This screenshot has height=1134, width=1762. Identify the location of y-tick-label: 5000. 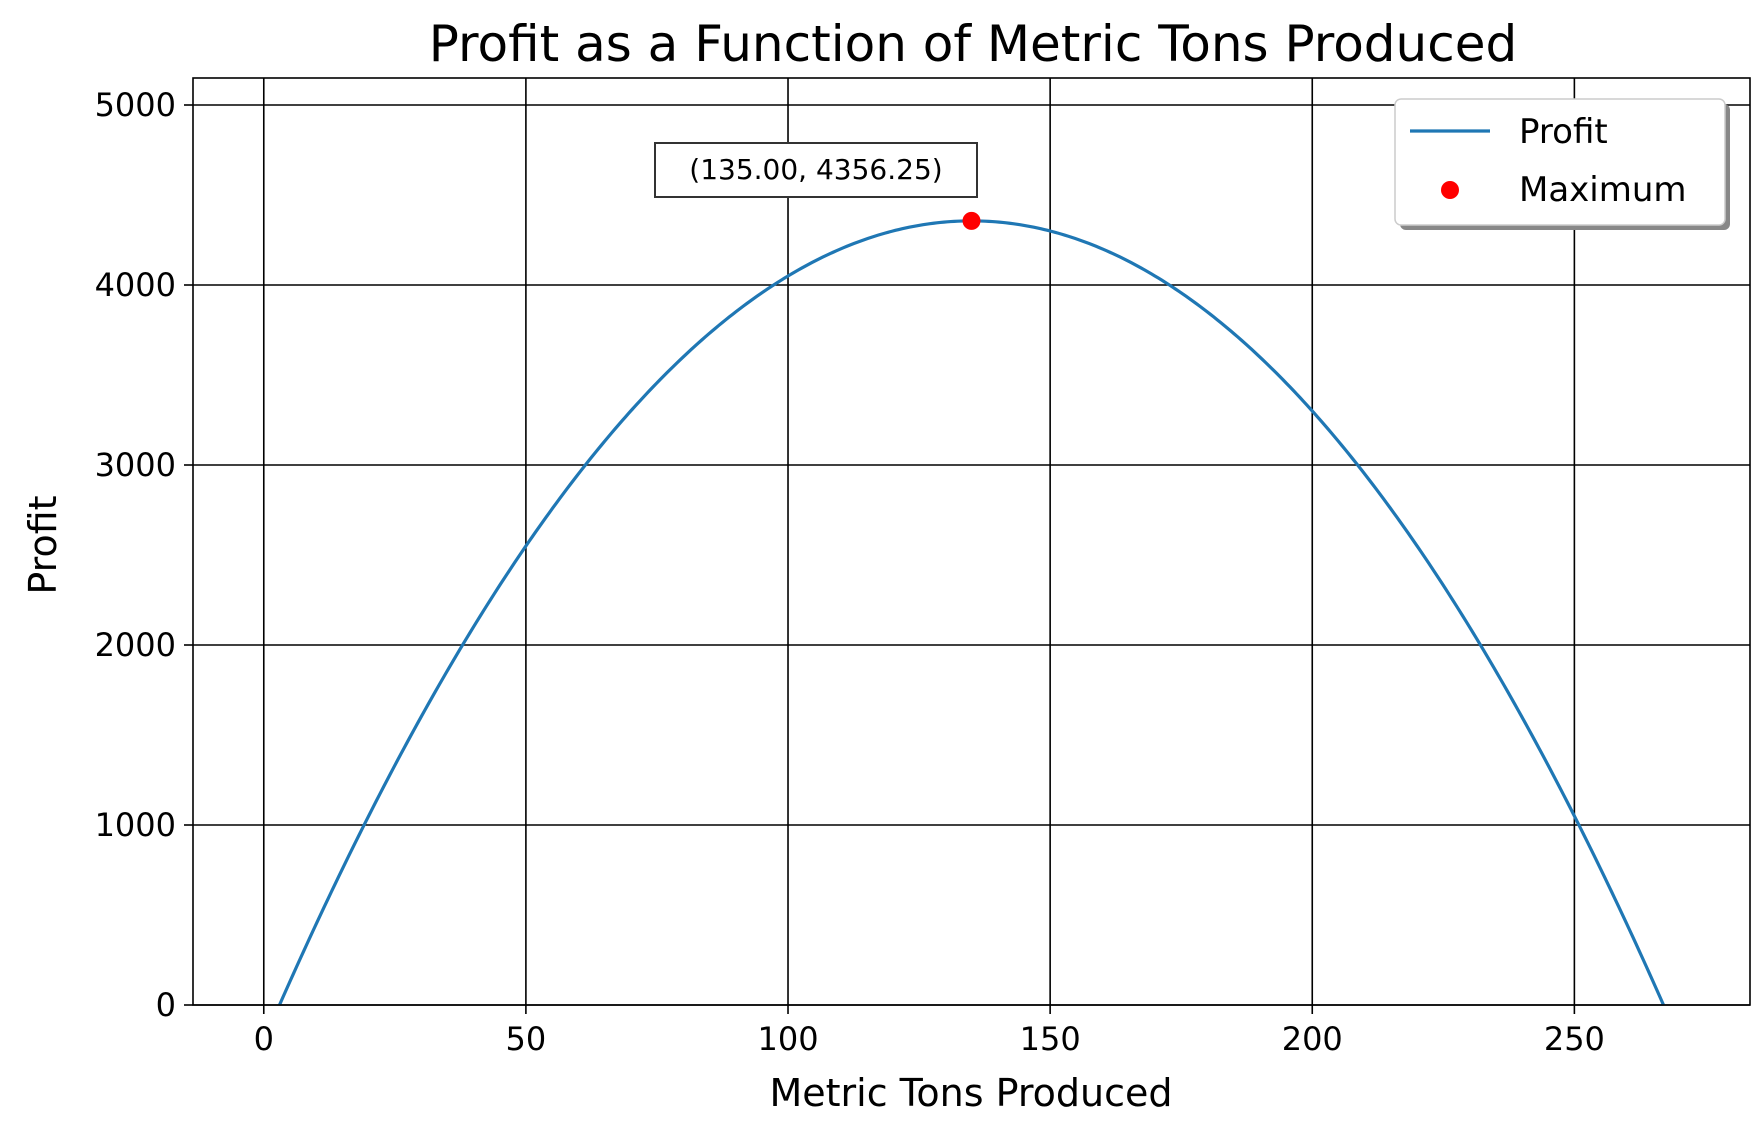
(135, 105).